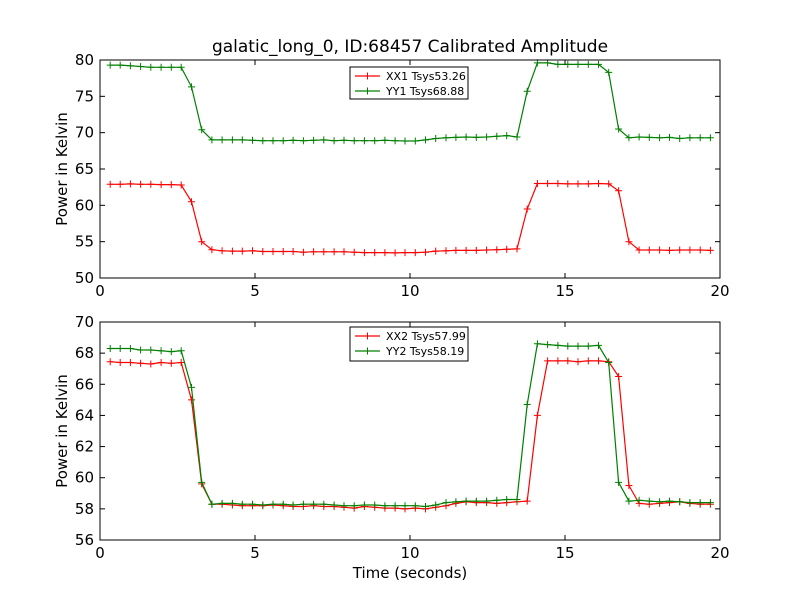  What do you see at coordinates (62, 431) in the screenshot?
I see `y-axis-label: Power in Kelvin` at bounding box center [62, 431].